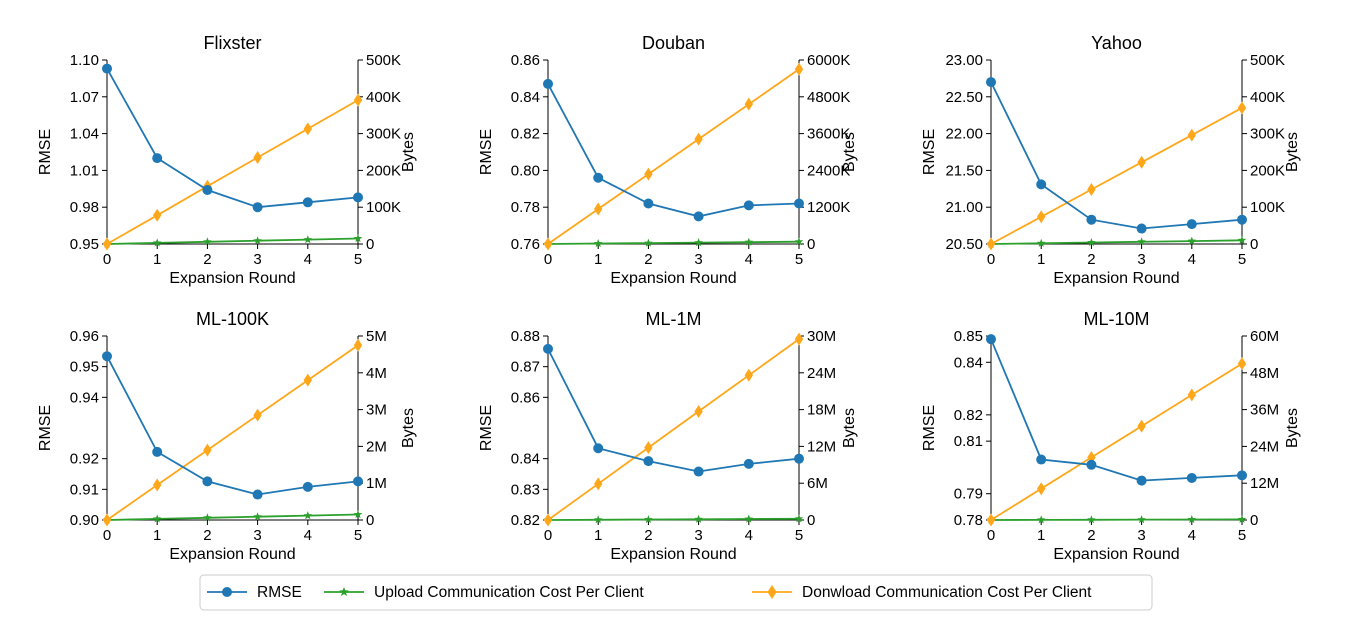  Describe the element at coordinates (1267, 134) in the screenshot. I see `y2-tick-label: 300K` at that location.